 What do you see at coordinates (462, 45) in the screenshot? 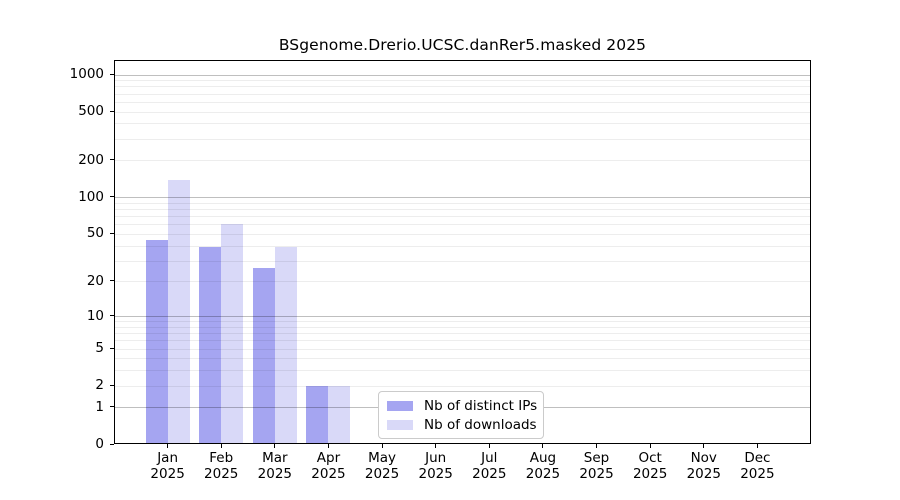
I see `chart-title: BSgenome.Drerio.UCSC.danRer5.masked 2025` at bounding box center [462, 45].